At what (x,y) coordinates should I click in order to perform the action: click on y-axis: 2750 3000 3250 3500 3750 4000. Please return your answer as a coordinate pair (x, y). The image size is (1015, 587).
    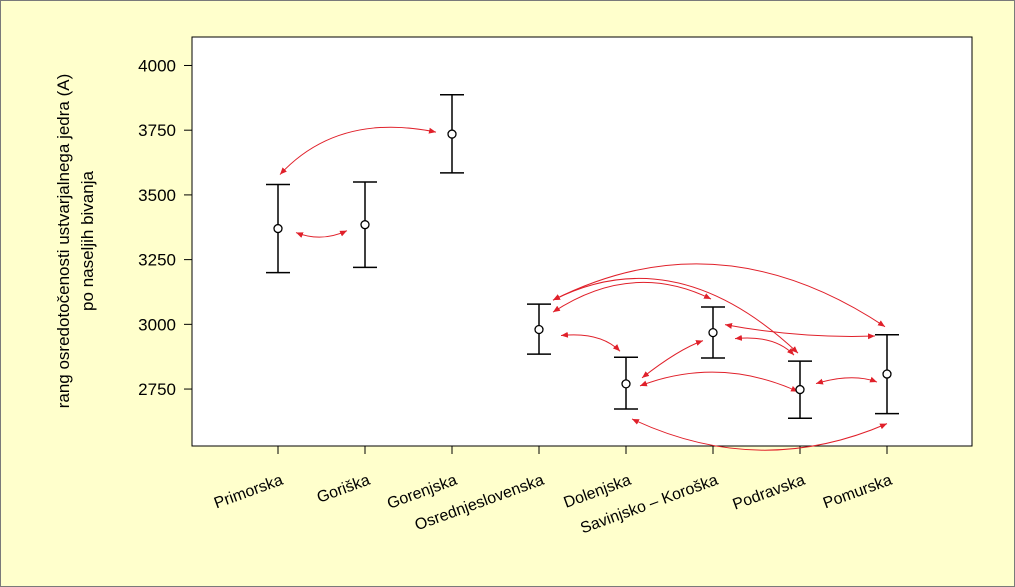
    Looking at the image, I should click on (165, 227).